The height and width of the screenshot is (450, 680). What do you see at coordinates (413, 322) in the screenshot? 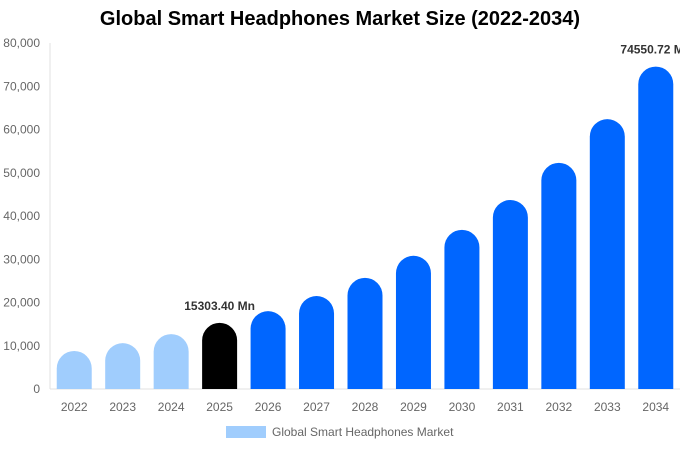
I see `bar-2029` at bounding box center [413, 322].